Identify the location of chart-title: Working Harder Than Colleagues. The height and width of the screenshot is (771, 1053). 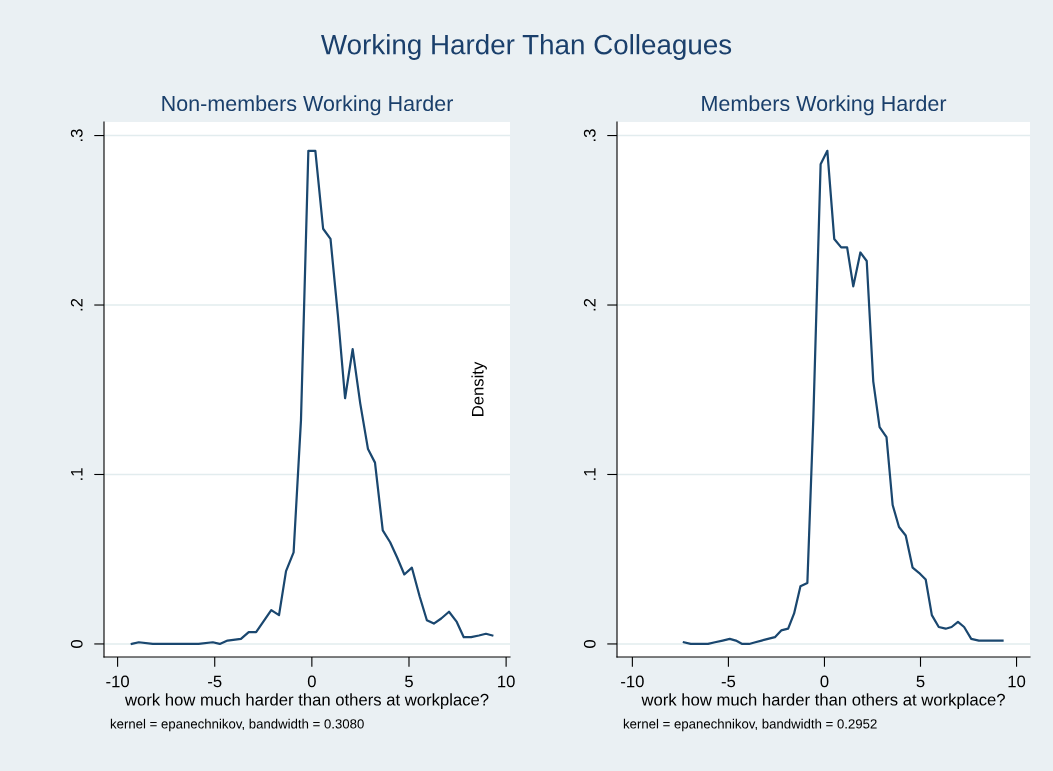
(526, 47).